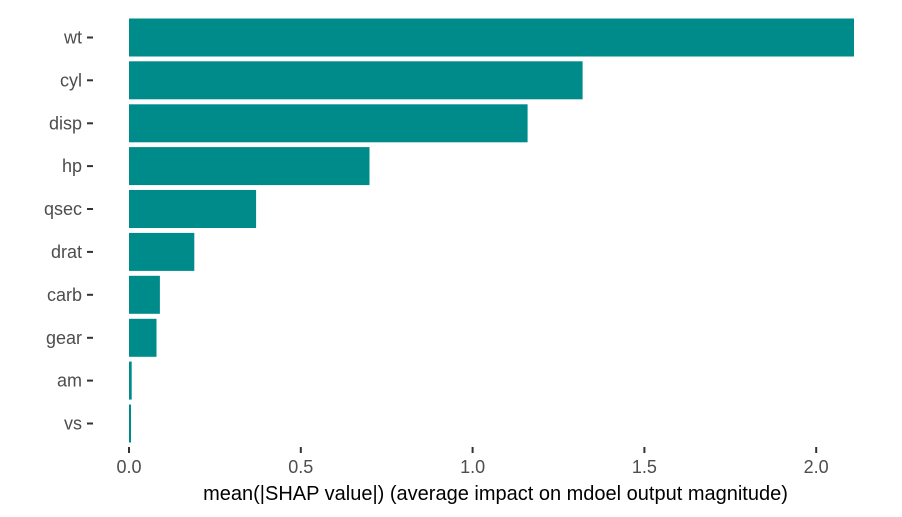  I want to click on bar-disp, so click(328, 123).